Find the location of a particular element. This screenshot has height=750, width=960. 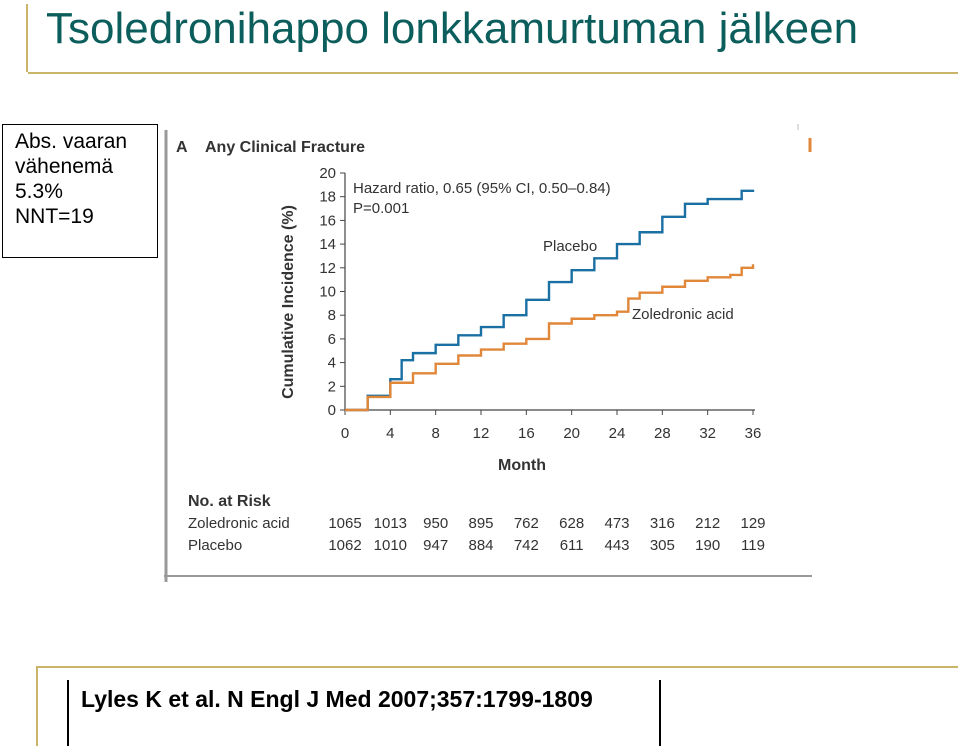

panel-letter: A is located at coordinates (182, 147).